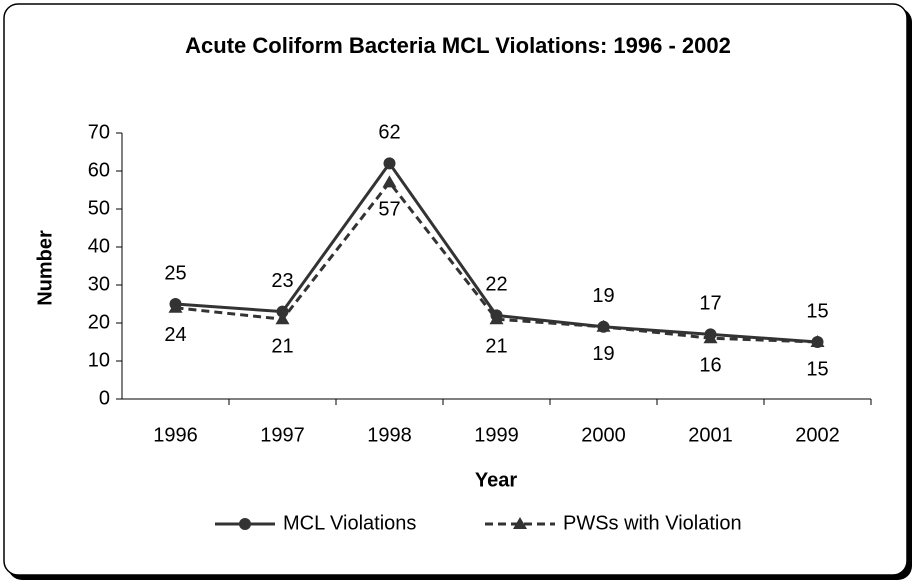 Image resolution: width=917 pixels, height=583 pixels. I want to click on y-tick-label: 0, so click(104, 398).